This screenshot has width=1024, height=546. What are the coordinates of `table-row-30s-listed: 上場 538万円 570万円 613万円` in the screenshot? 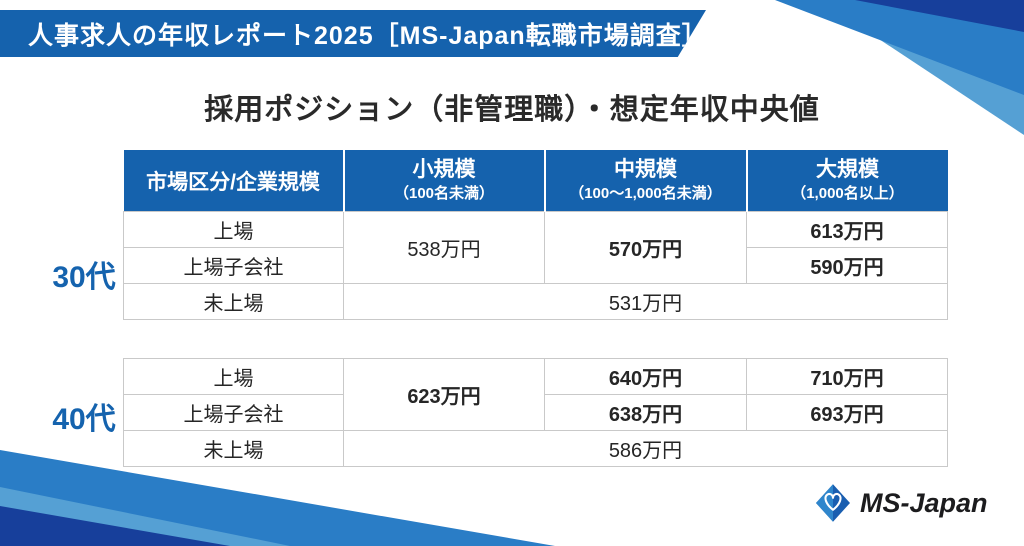 It's located at (535, 247).